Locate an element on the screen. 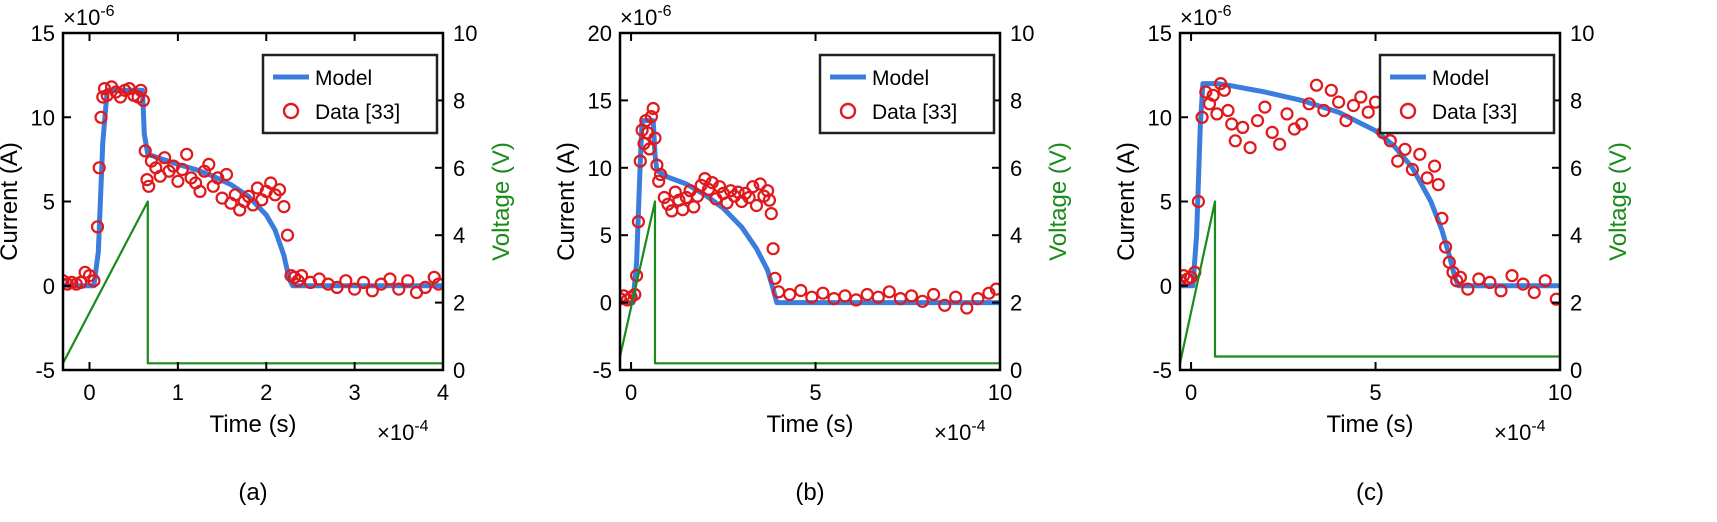 This screenshot has width=1717, height=522. panel-caption: (b) is located at coordinates (809, 492).